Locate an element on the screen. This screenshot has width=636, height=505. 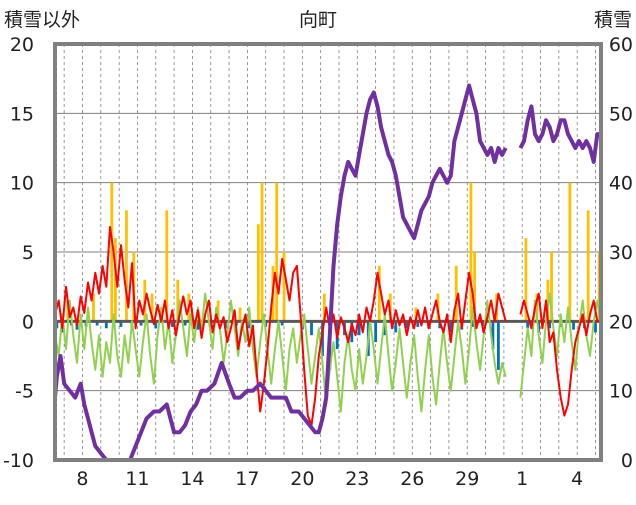
left-tick-label: 15 is located at coordinates (22, 114).